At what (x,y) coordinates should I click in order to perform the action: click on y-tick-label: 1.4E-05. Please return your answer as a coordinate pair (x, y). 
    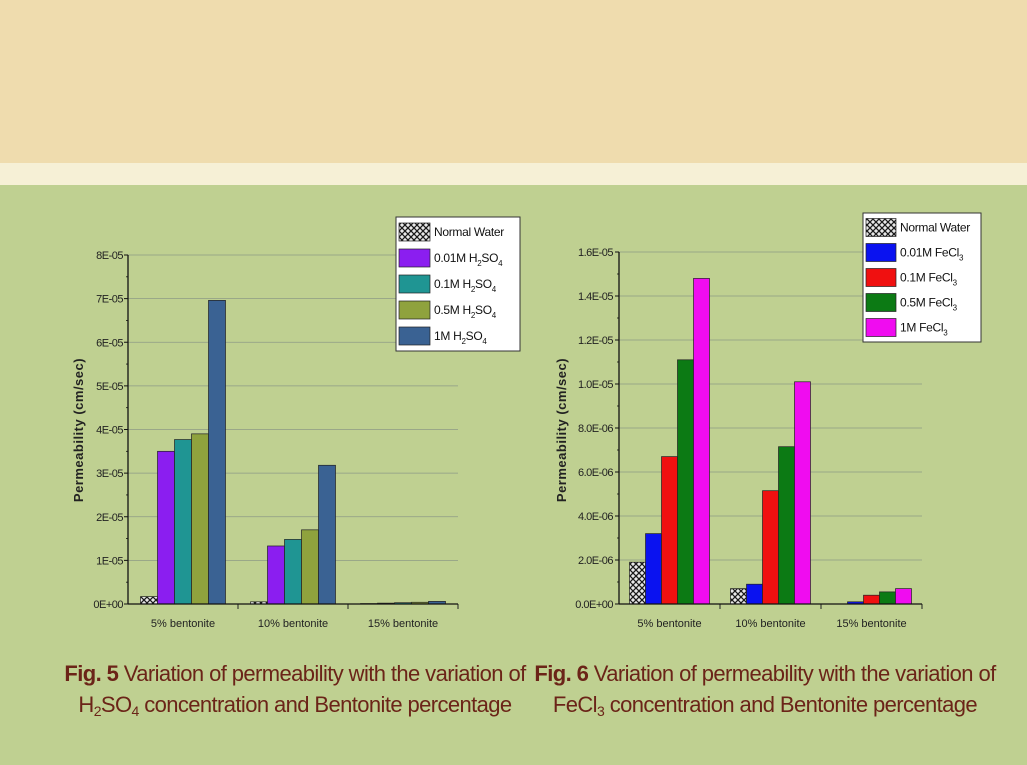
    Looking at the image, I should click on (595, 297).